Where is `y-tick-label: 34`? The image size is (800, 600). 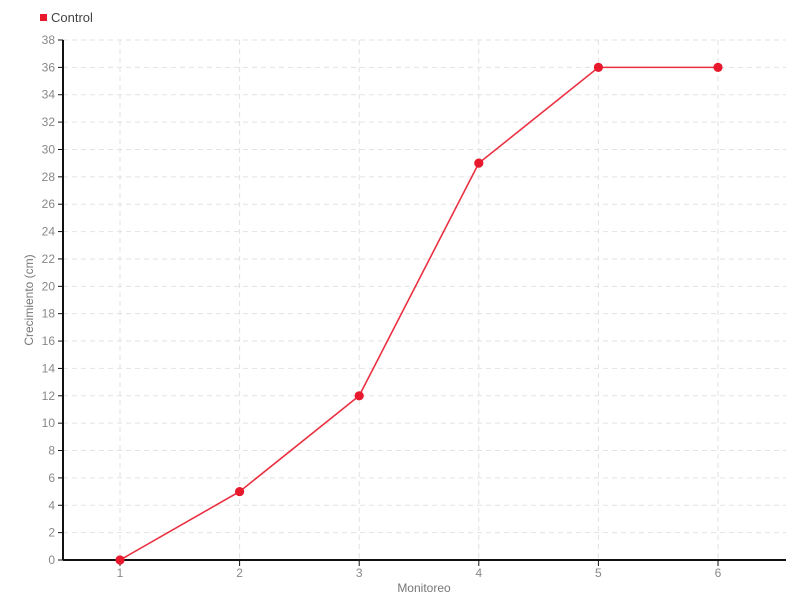
y-tick-label: 34 is located at coordinates (49, 95).